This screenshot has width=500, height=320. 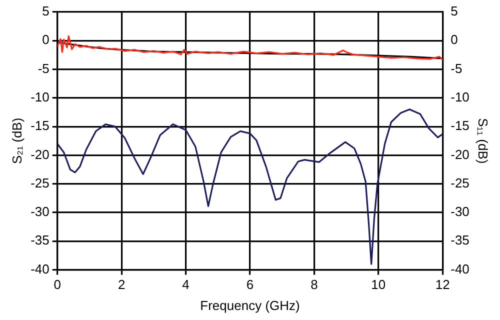 What do you see at coordinates (454, 40) in the screenshot?
I see `y2-tick-label: 0` at bounding box center [454, 40].